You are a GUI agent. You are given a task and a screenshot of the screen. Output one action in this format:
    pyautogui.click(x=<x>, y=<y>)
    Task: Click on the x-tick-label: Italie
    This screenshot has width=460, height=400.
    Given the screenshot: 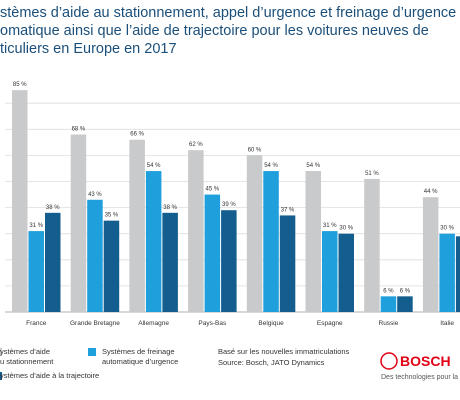 What is the action you would take?
    pyautogui.click(x=447, y=323)
    